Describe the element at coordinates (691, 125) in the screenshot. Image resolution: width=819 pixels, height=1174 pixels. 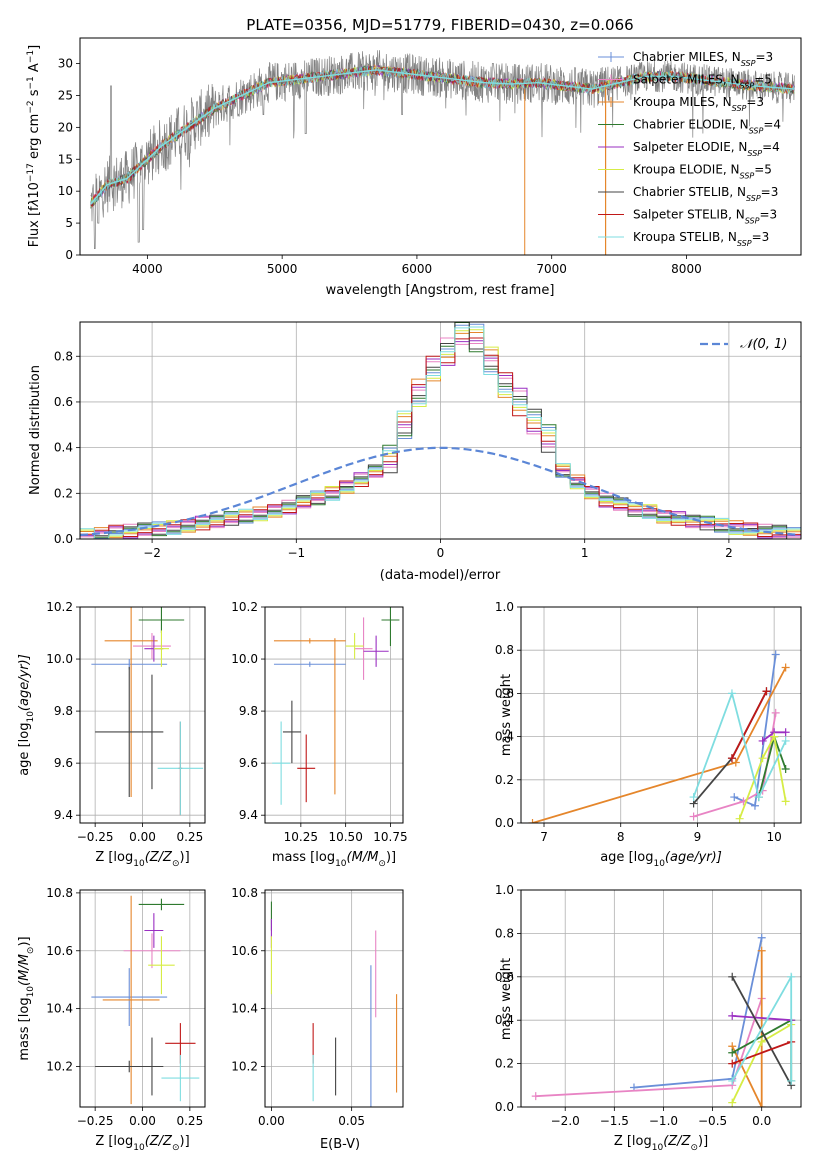
I see `legend-entry-text: Chabrier ELODIE, N` at that location.